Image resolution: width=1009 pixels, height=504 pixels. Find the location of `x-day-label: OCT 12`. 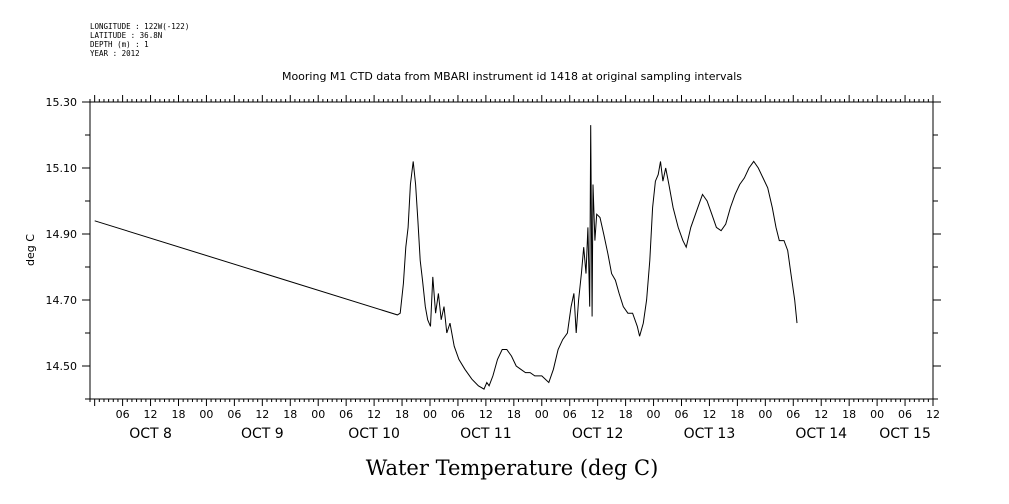

x-day-label: OCT 12 is located at coordinates (598, 434).